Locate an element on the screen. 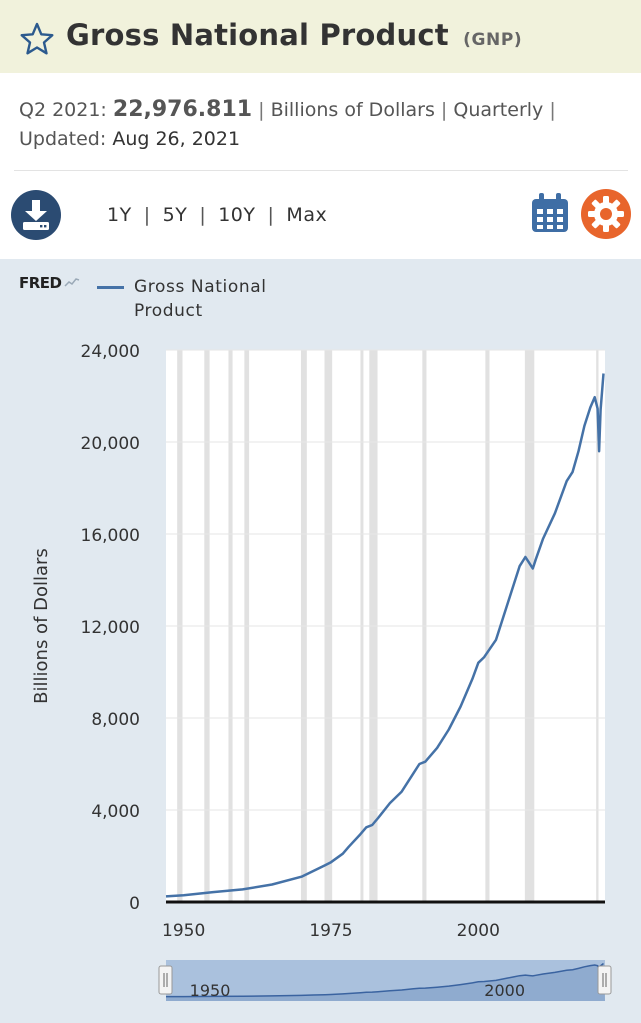  calendar-icon is located at coordinates (550, 213).